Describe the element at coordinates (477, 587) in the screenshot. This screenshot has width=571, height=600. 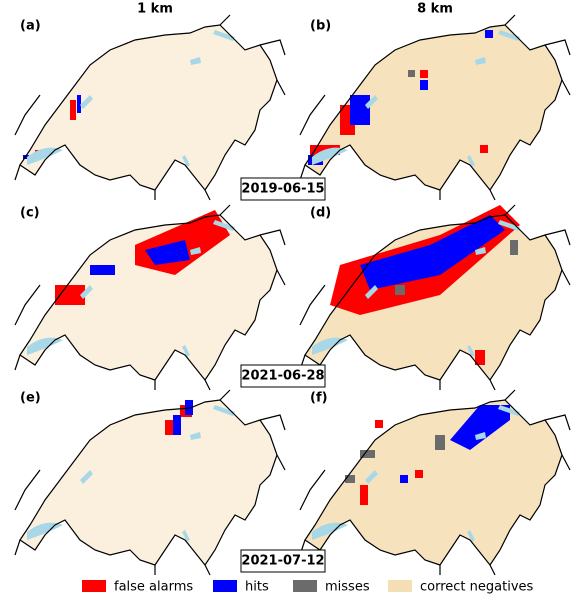
I see `legend-label: correct negatives` at that location.